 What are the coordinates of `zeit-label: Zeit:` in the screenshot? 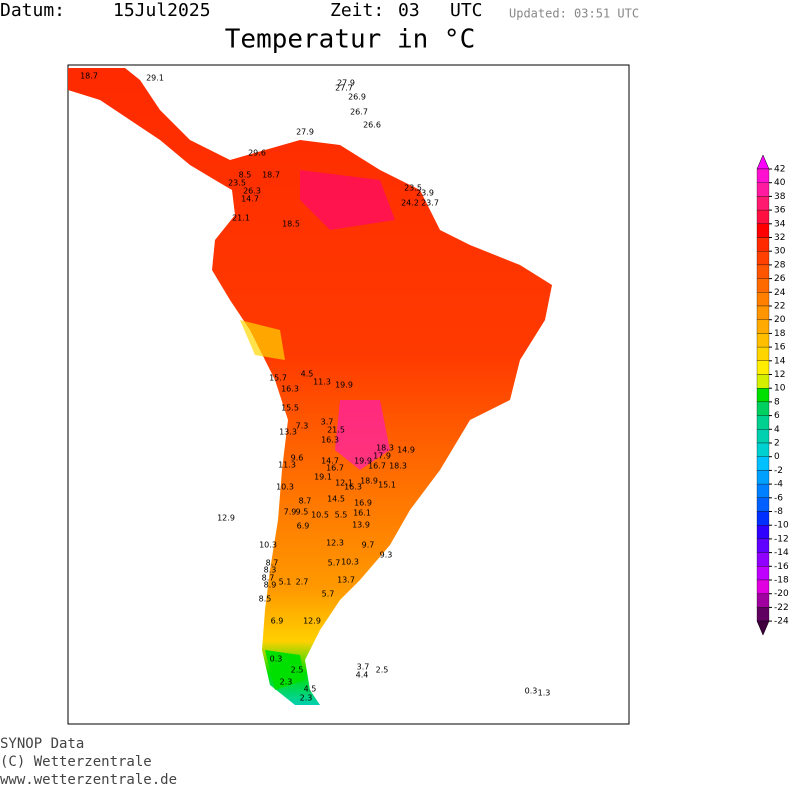 It's located at (357, 10).